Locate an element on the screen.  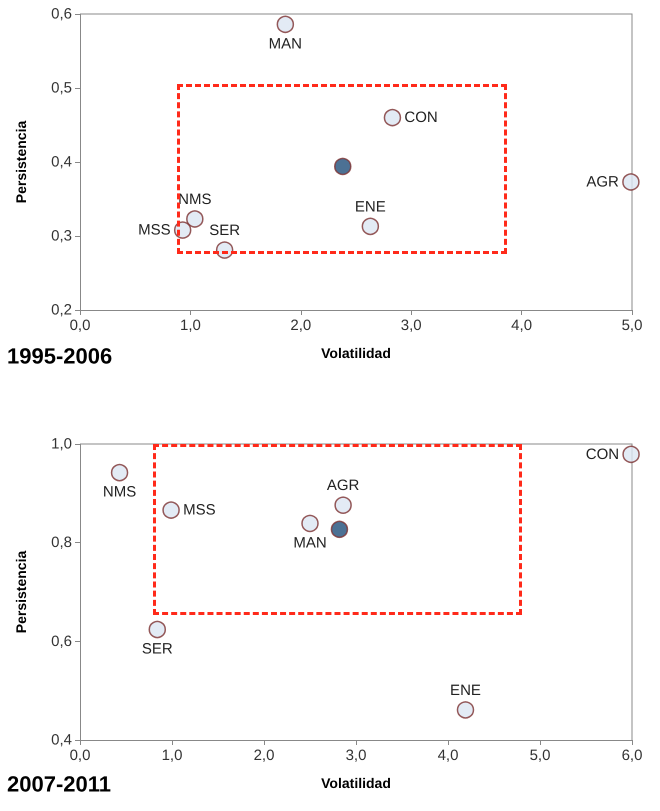
y-tick-label: 0,8 is located at coordinates (61, 543).